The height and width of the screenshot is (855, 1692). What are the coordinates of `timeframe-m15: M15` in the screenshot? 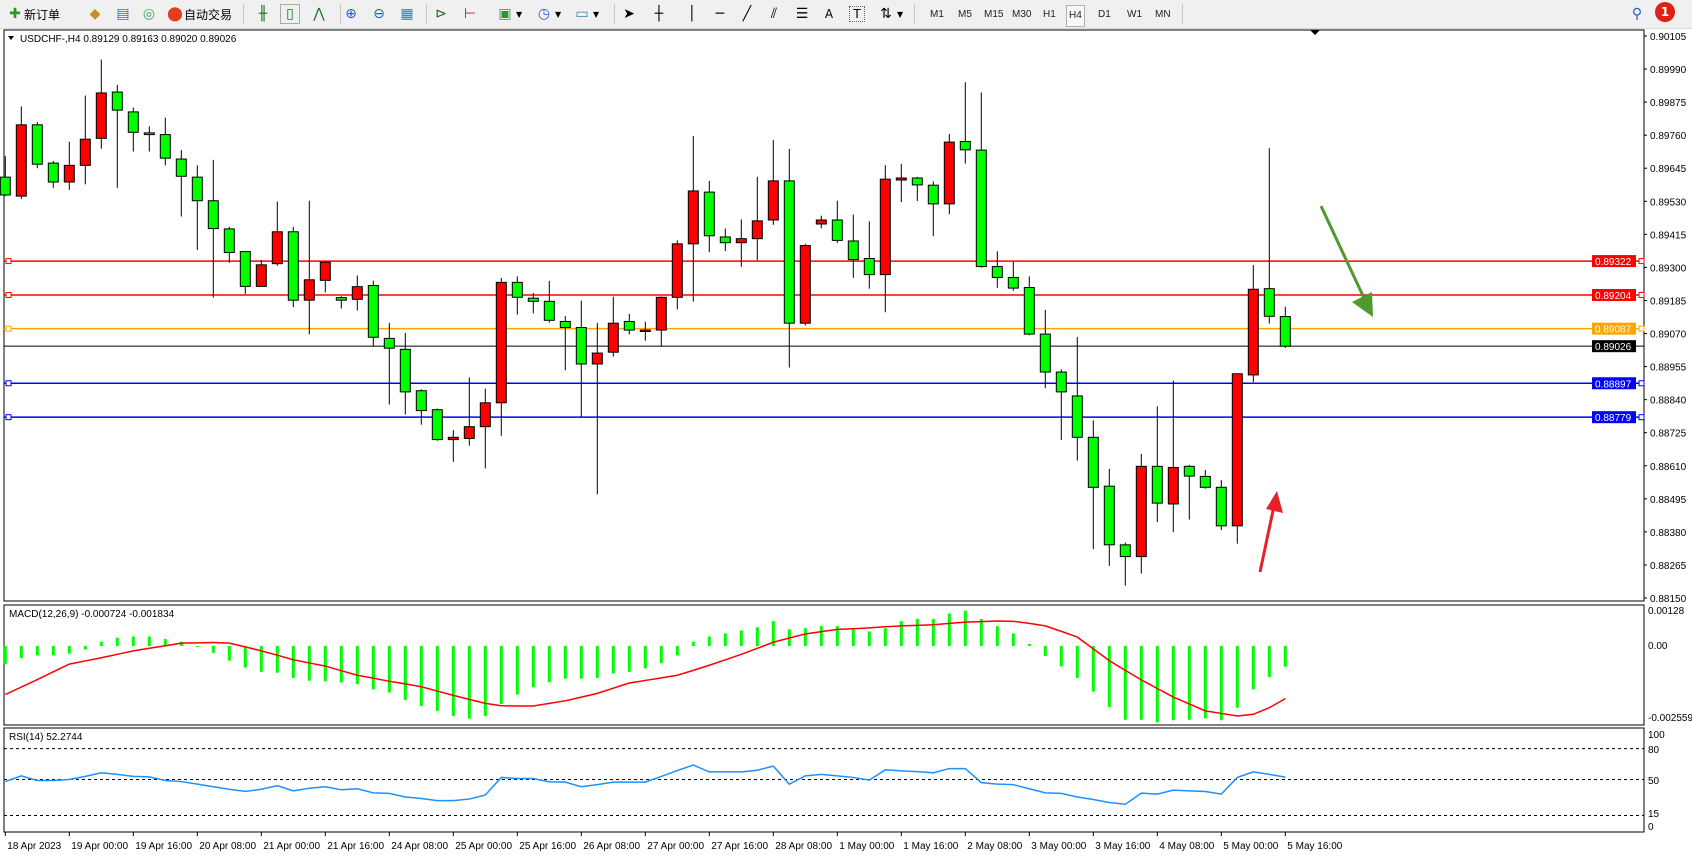 It's located at (994, 14).